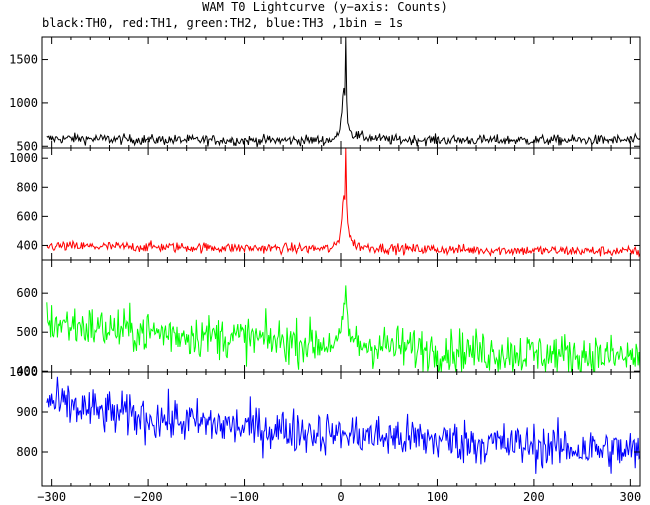 This screenshot has width=650, height=505. Describe the element at coordinates (534, 497) in the screenshot. I see `x-tick-label: 200` at that location.